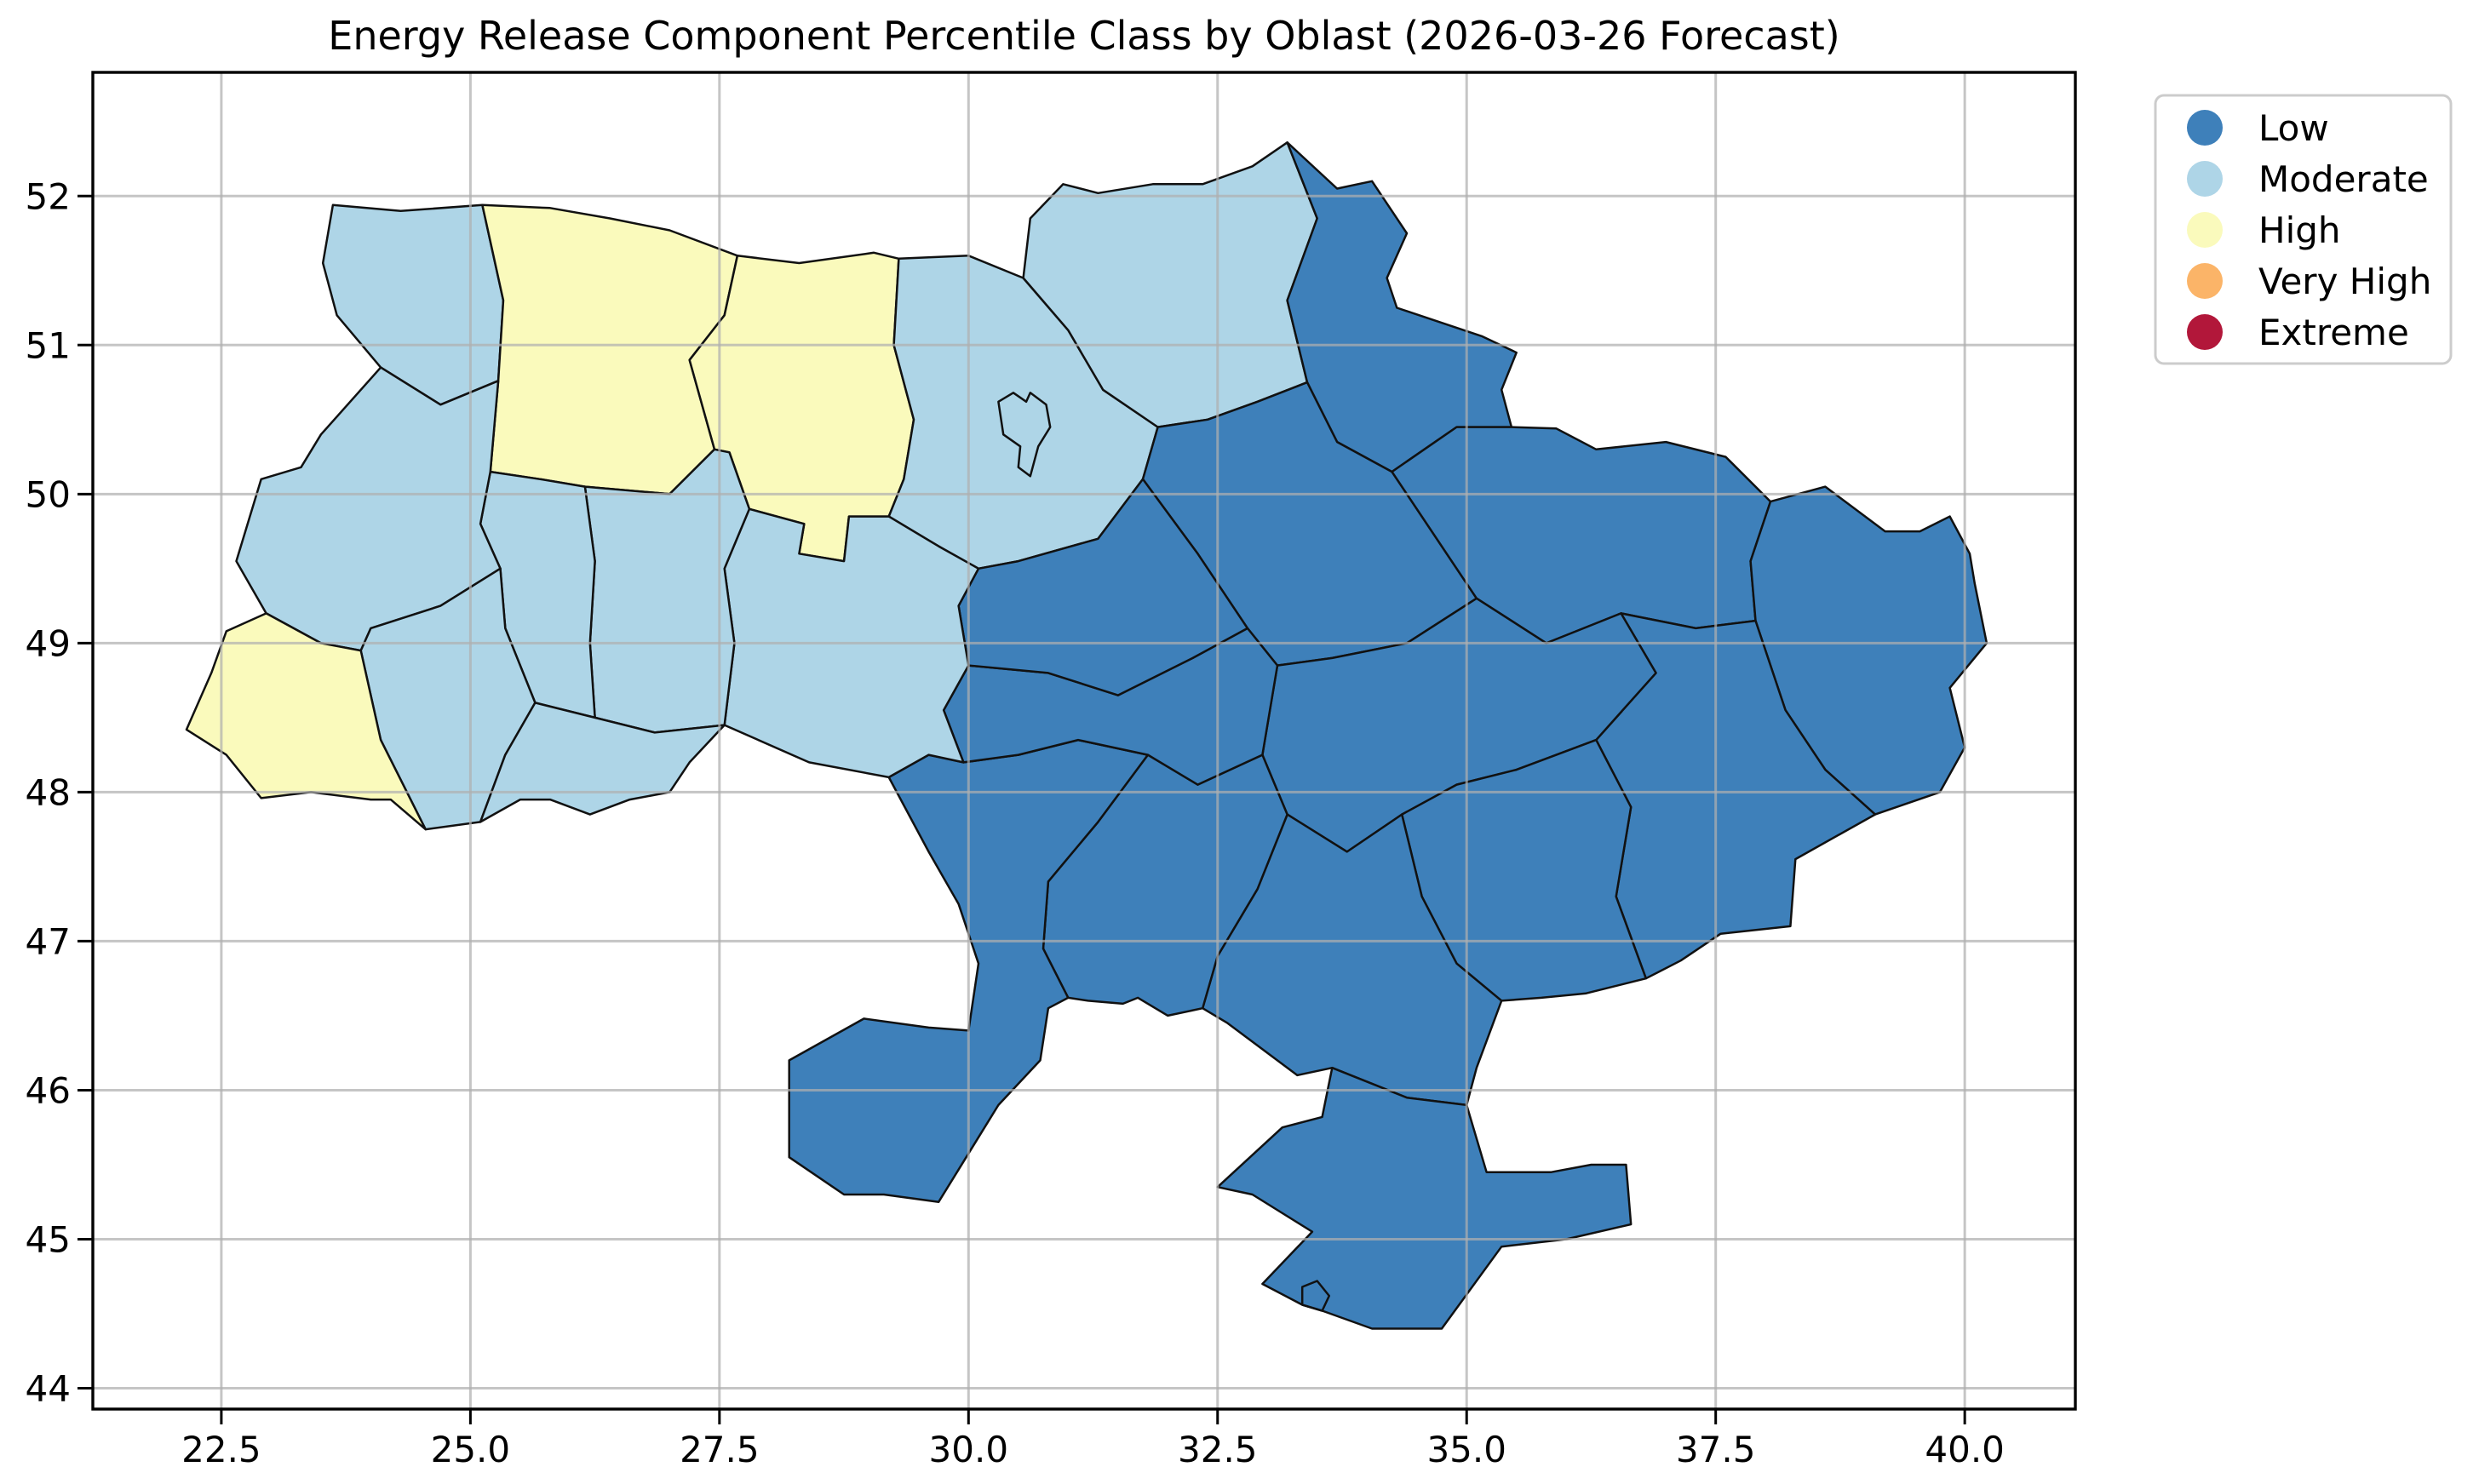 The height and width of the screenshot is (1484, 2479). Describe the element at coordinates (48, 643) in the screenshot. I see `y-tick-label: 49` at that location.